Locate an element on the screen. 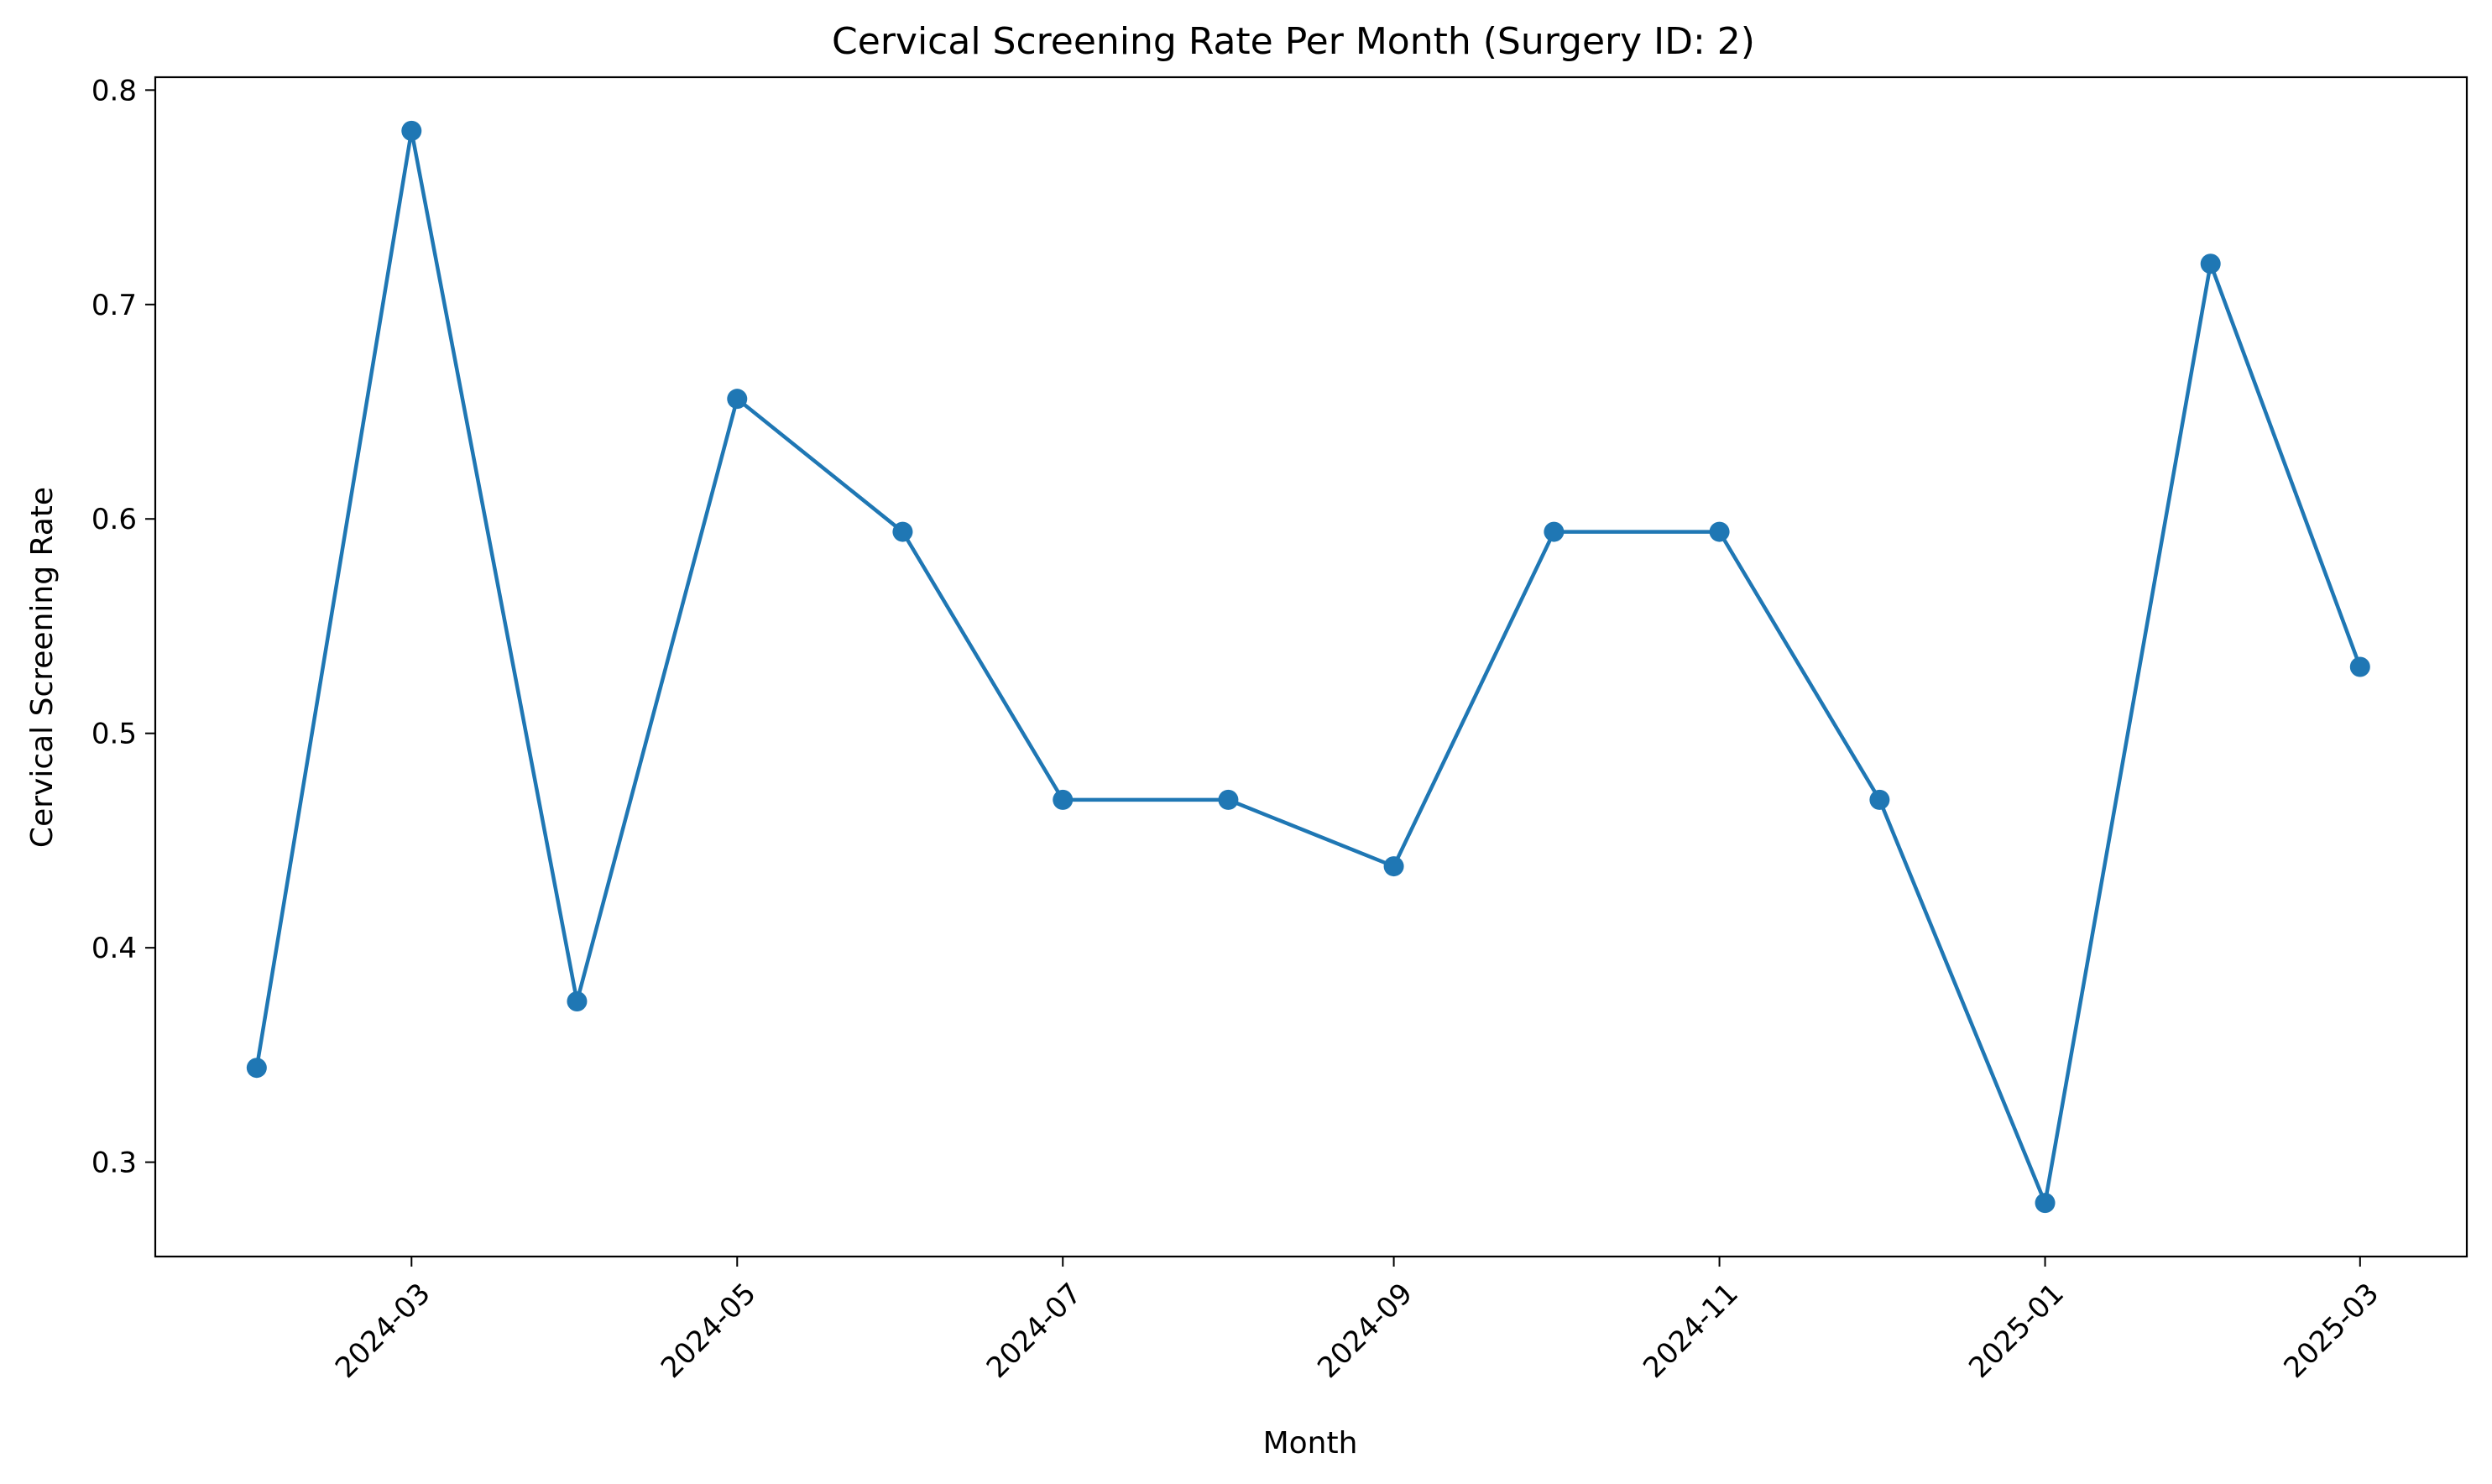 The image size is (2492, 1484). y-tick-label: 0.8 is located at coordinates (114, 90).